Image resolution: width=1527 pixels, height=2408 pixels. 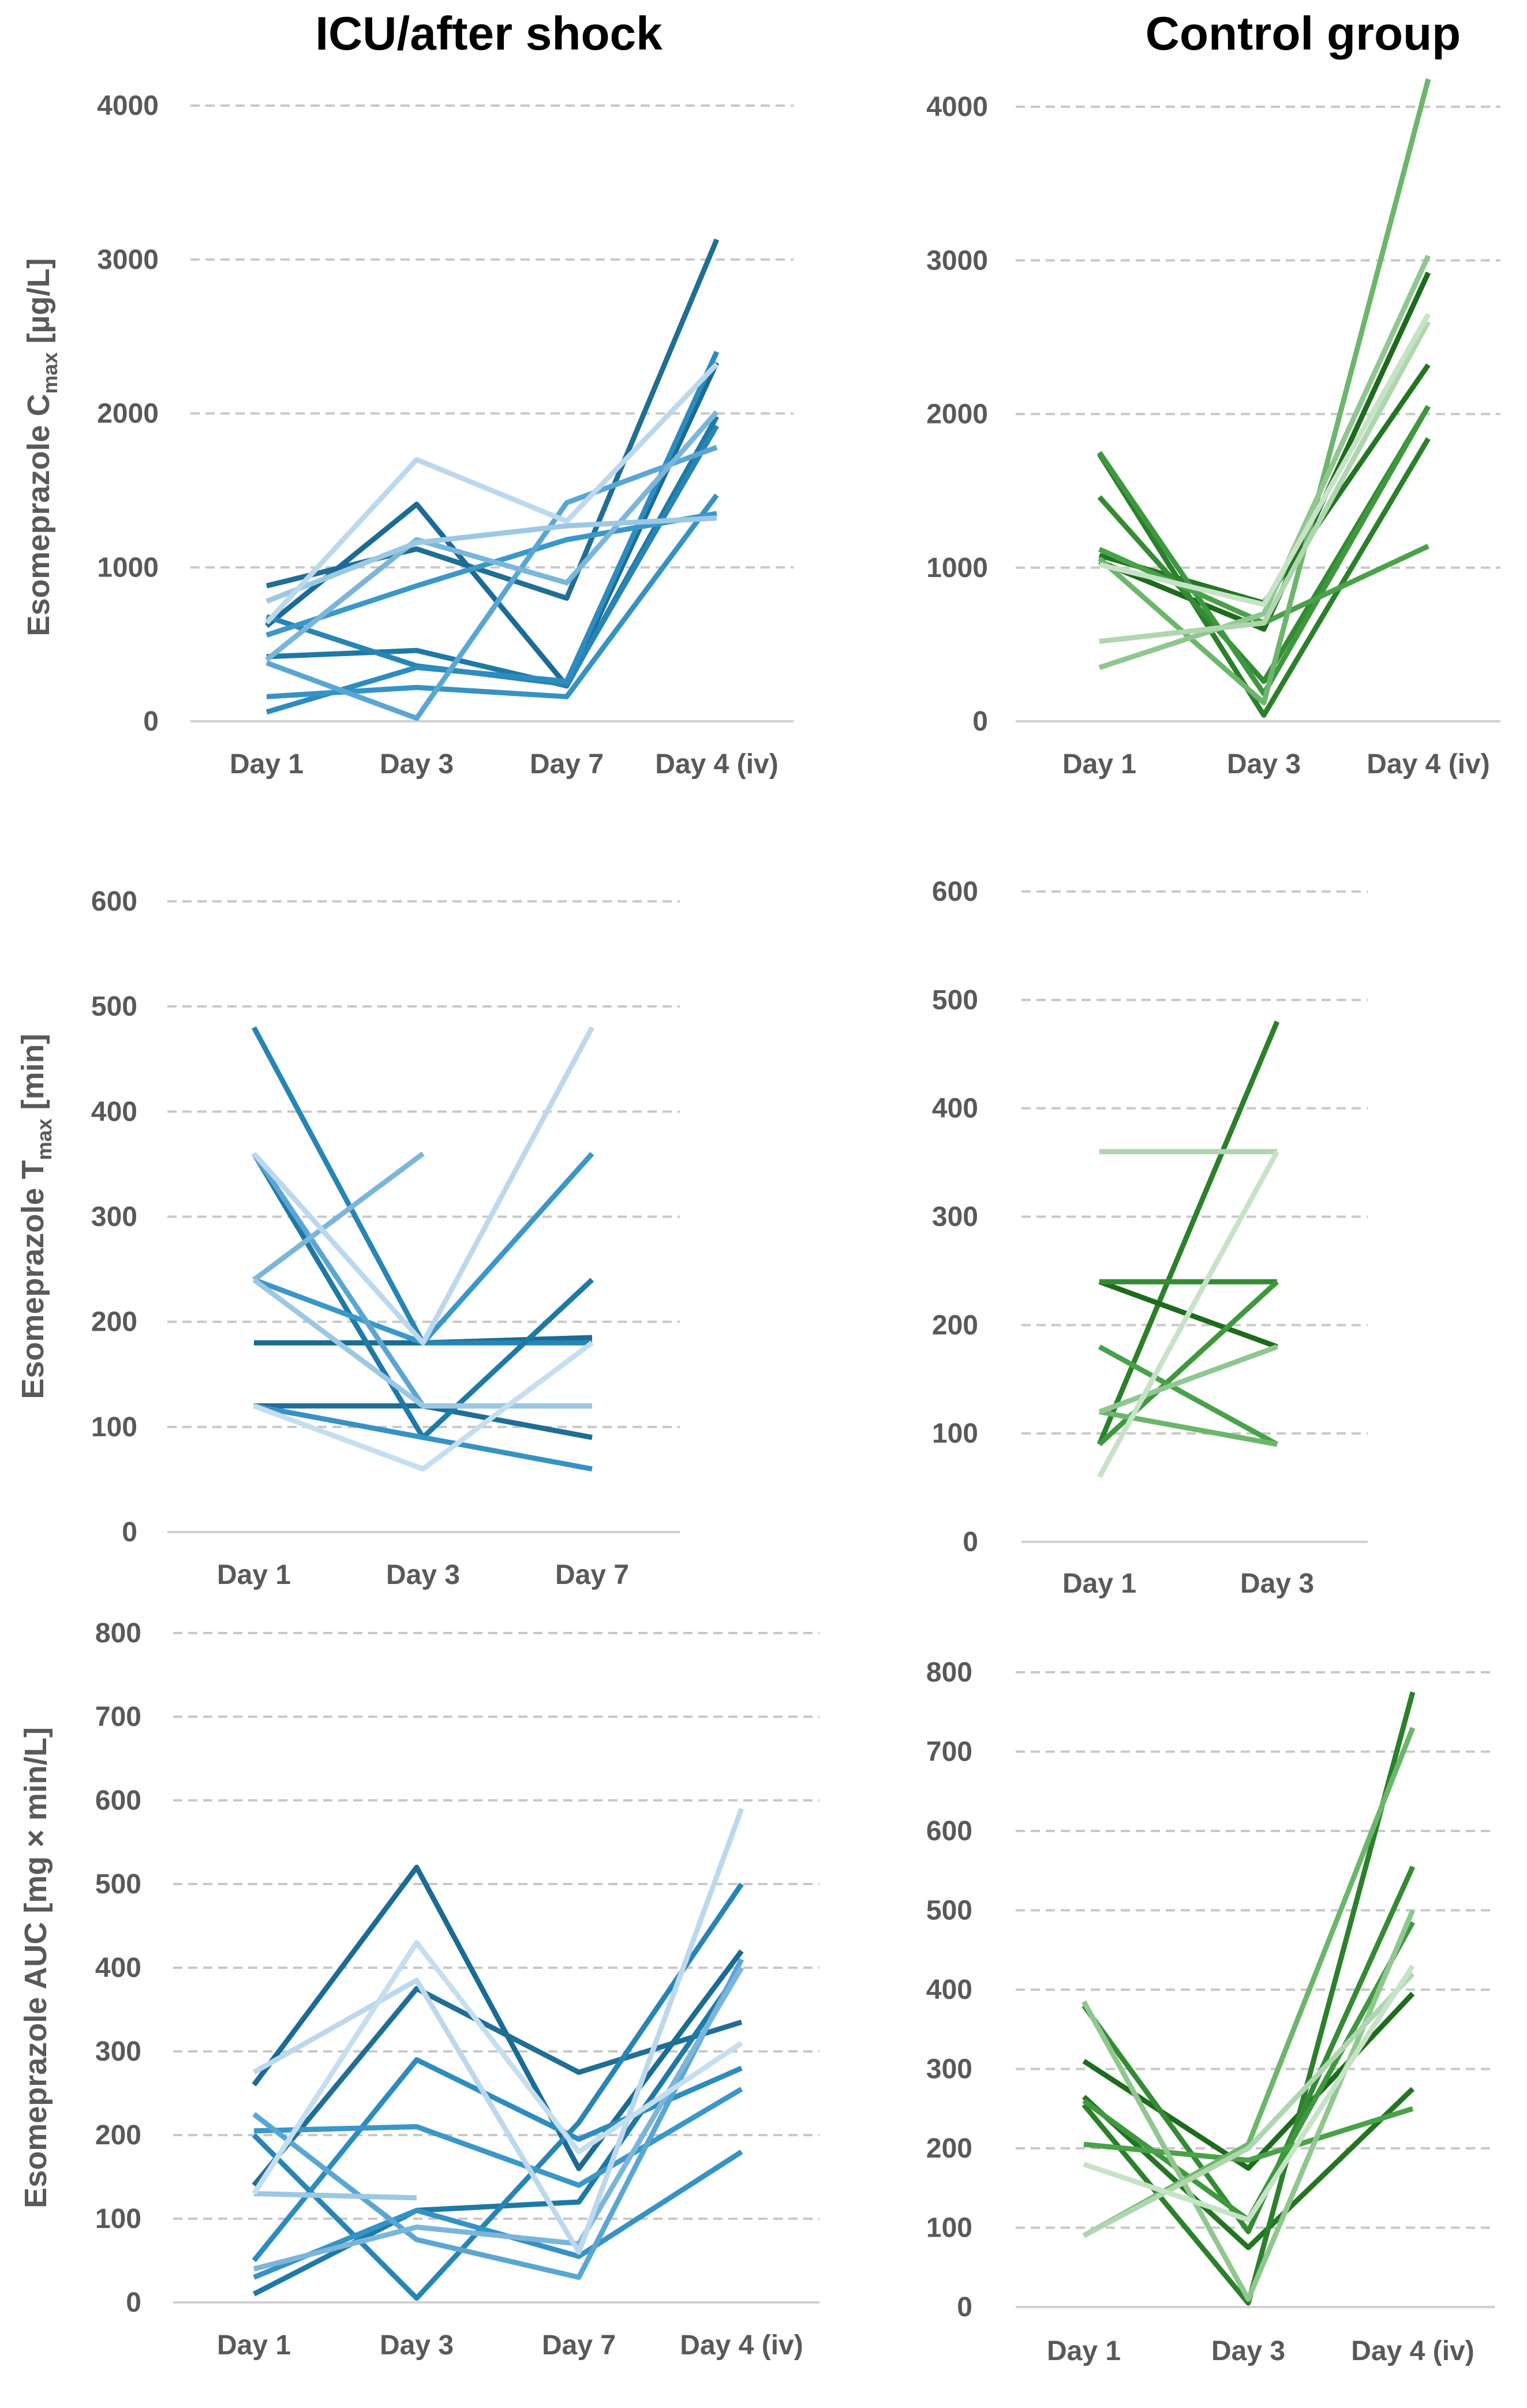 What do you see at coordinates (957, 414) in the screenshot?
I see `y-tick-label: 2000` at bounding box center [957, 414].